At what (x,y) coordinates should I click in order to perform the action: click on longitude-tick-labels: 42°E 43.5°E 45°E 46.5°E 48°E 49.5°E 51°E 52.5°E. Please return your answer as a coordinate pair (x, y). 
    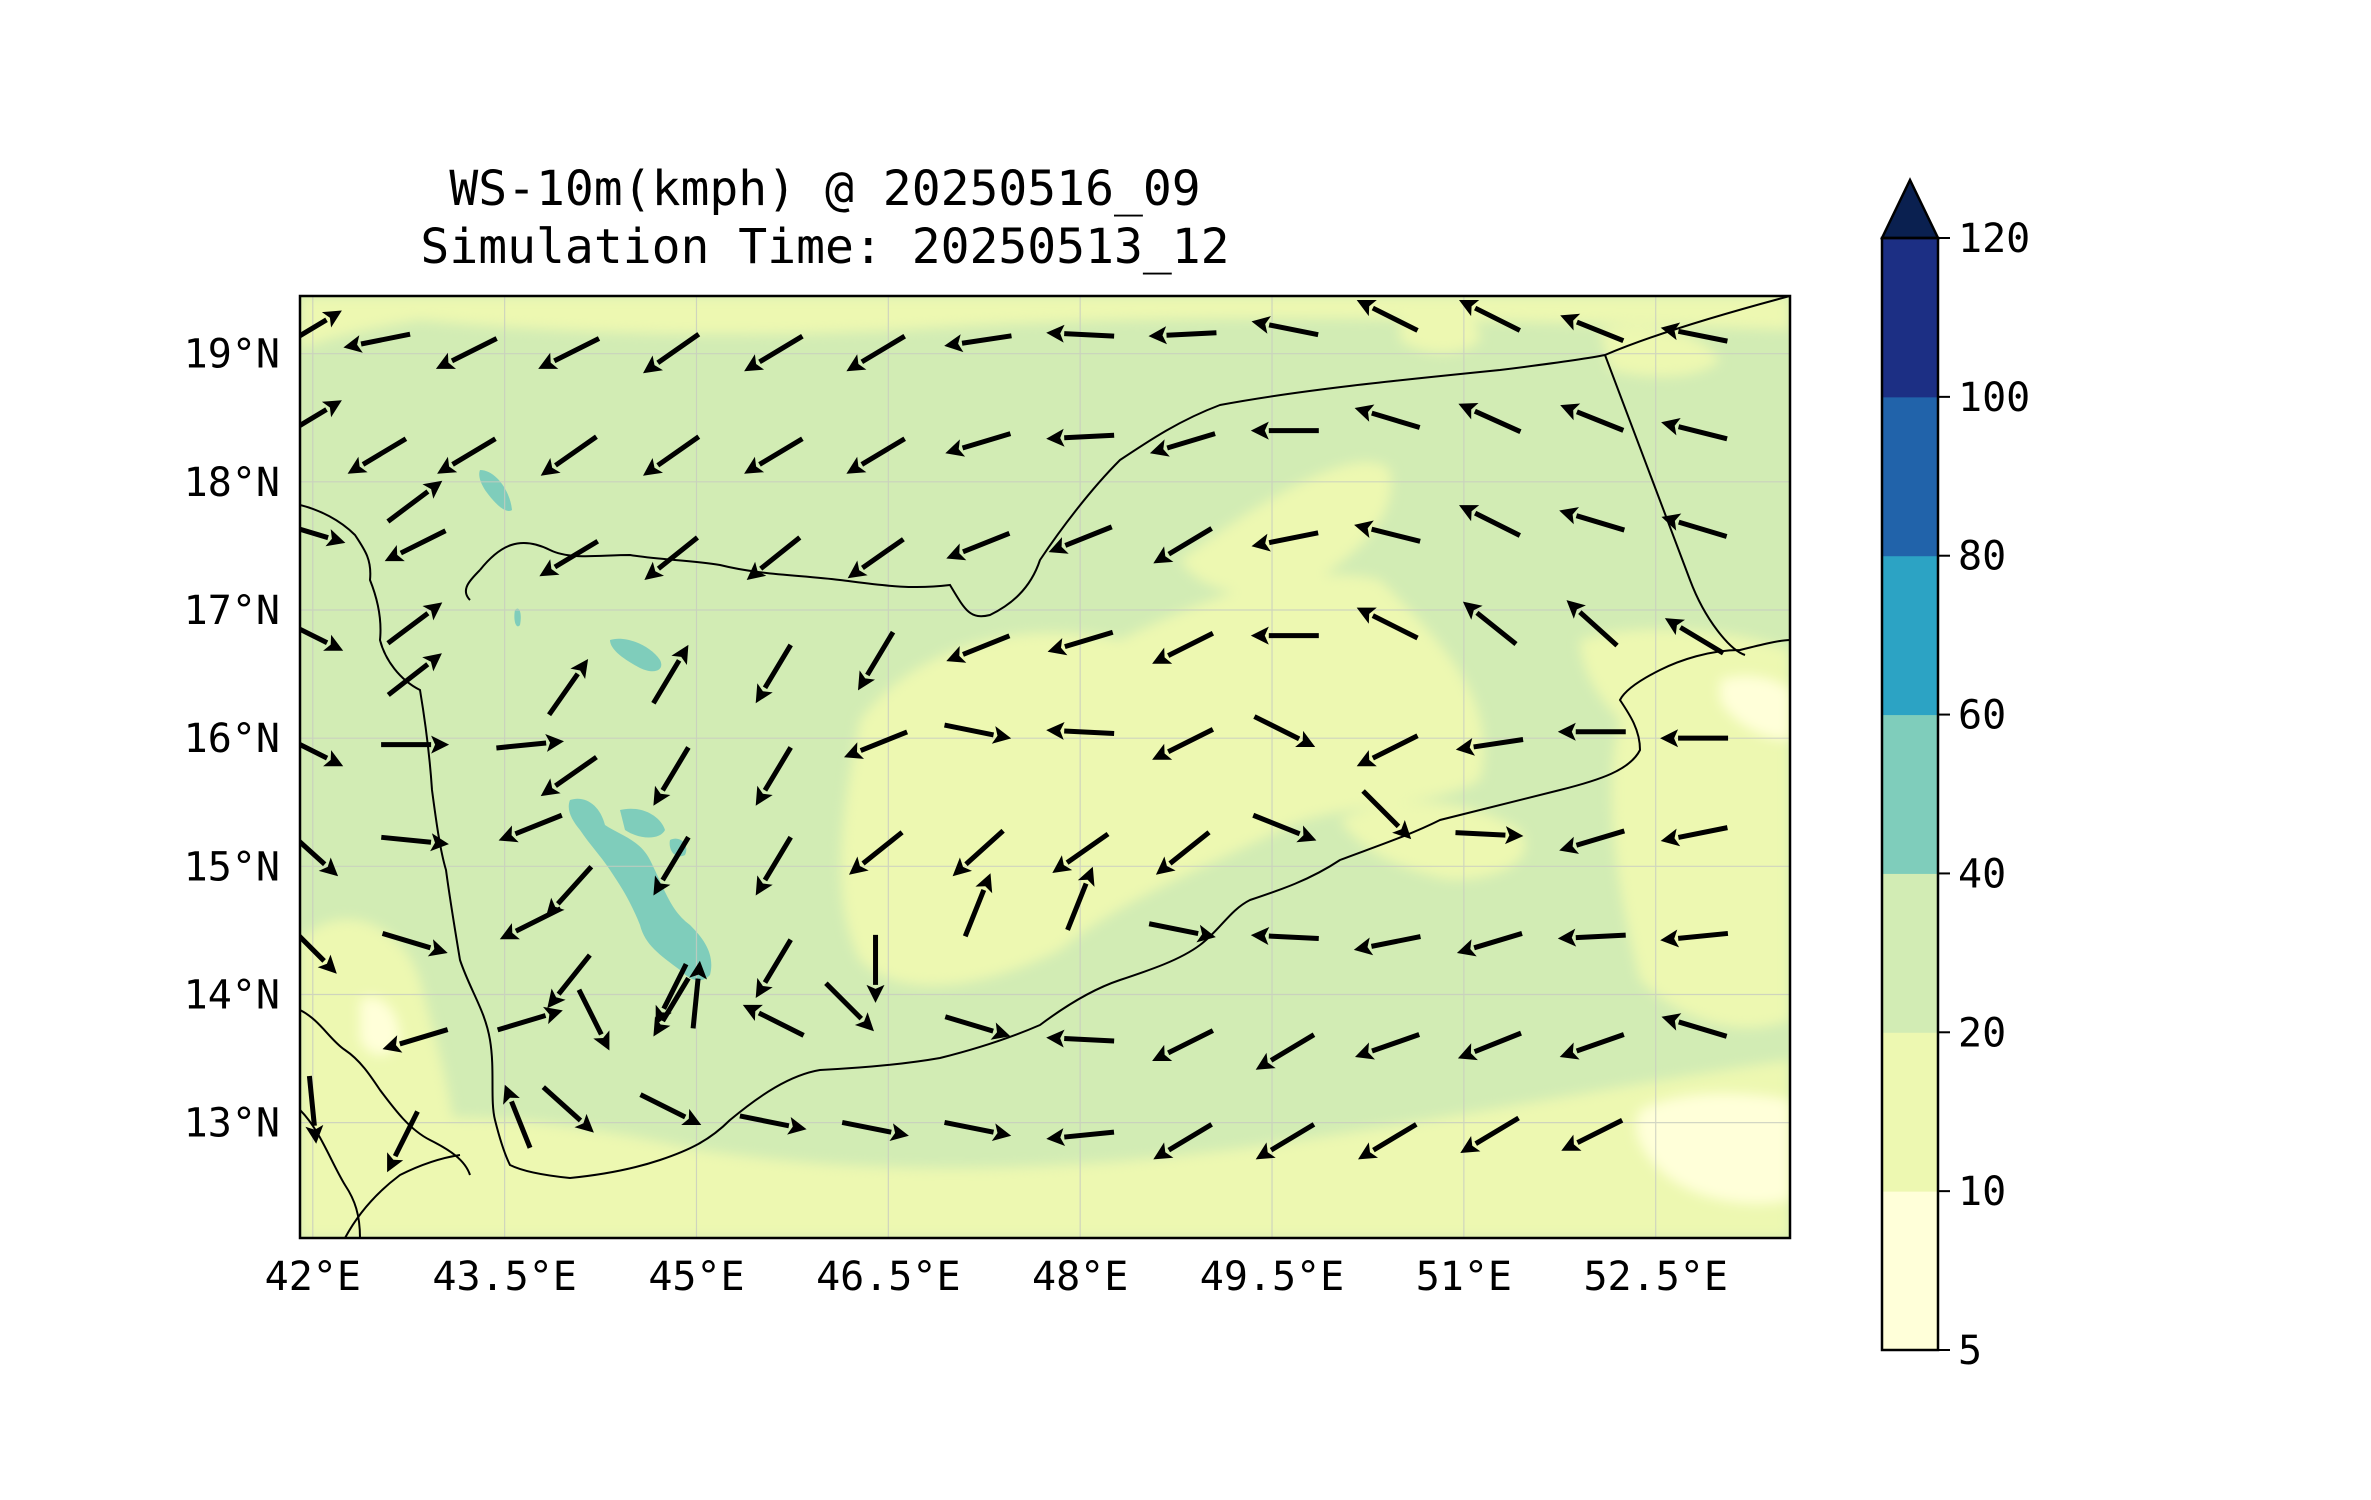
    Looking at the image, I should click on (996, 1277).